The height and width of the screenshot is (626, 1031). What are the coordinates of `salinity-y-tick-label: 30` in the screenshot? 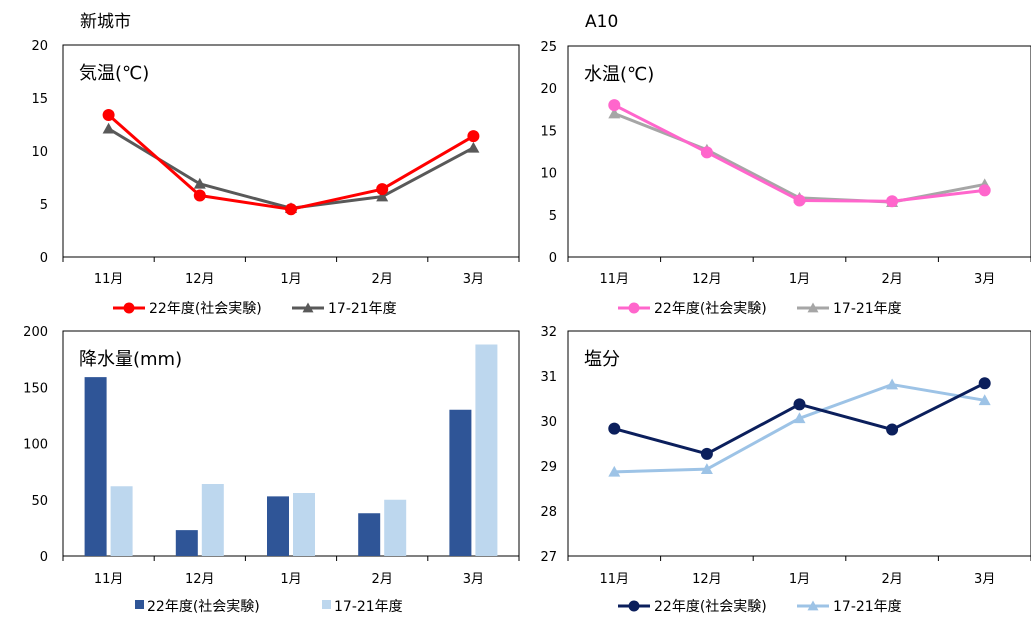 It's located at (548, 422).